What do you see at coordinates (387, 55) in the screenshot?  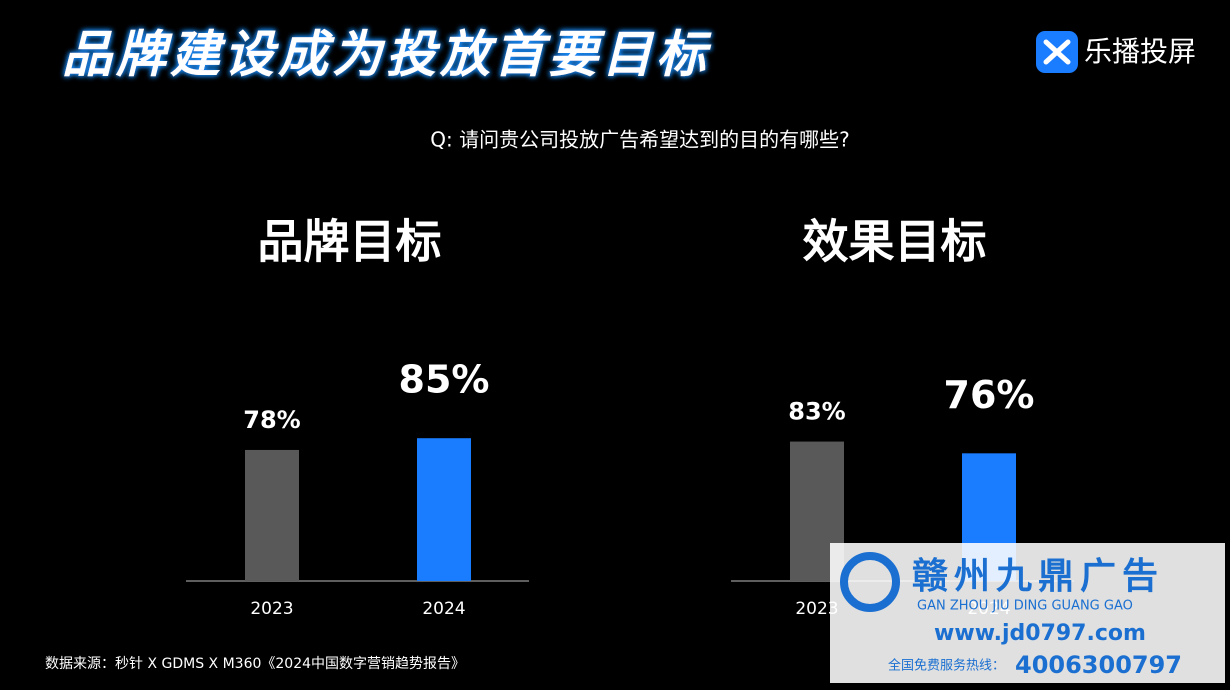 I see `main-title: 品牌建设成为投放首要目标` at bounding box center [387, 55].